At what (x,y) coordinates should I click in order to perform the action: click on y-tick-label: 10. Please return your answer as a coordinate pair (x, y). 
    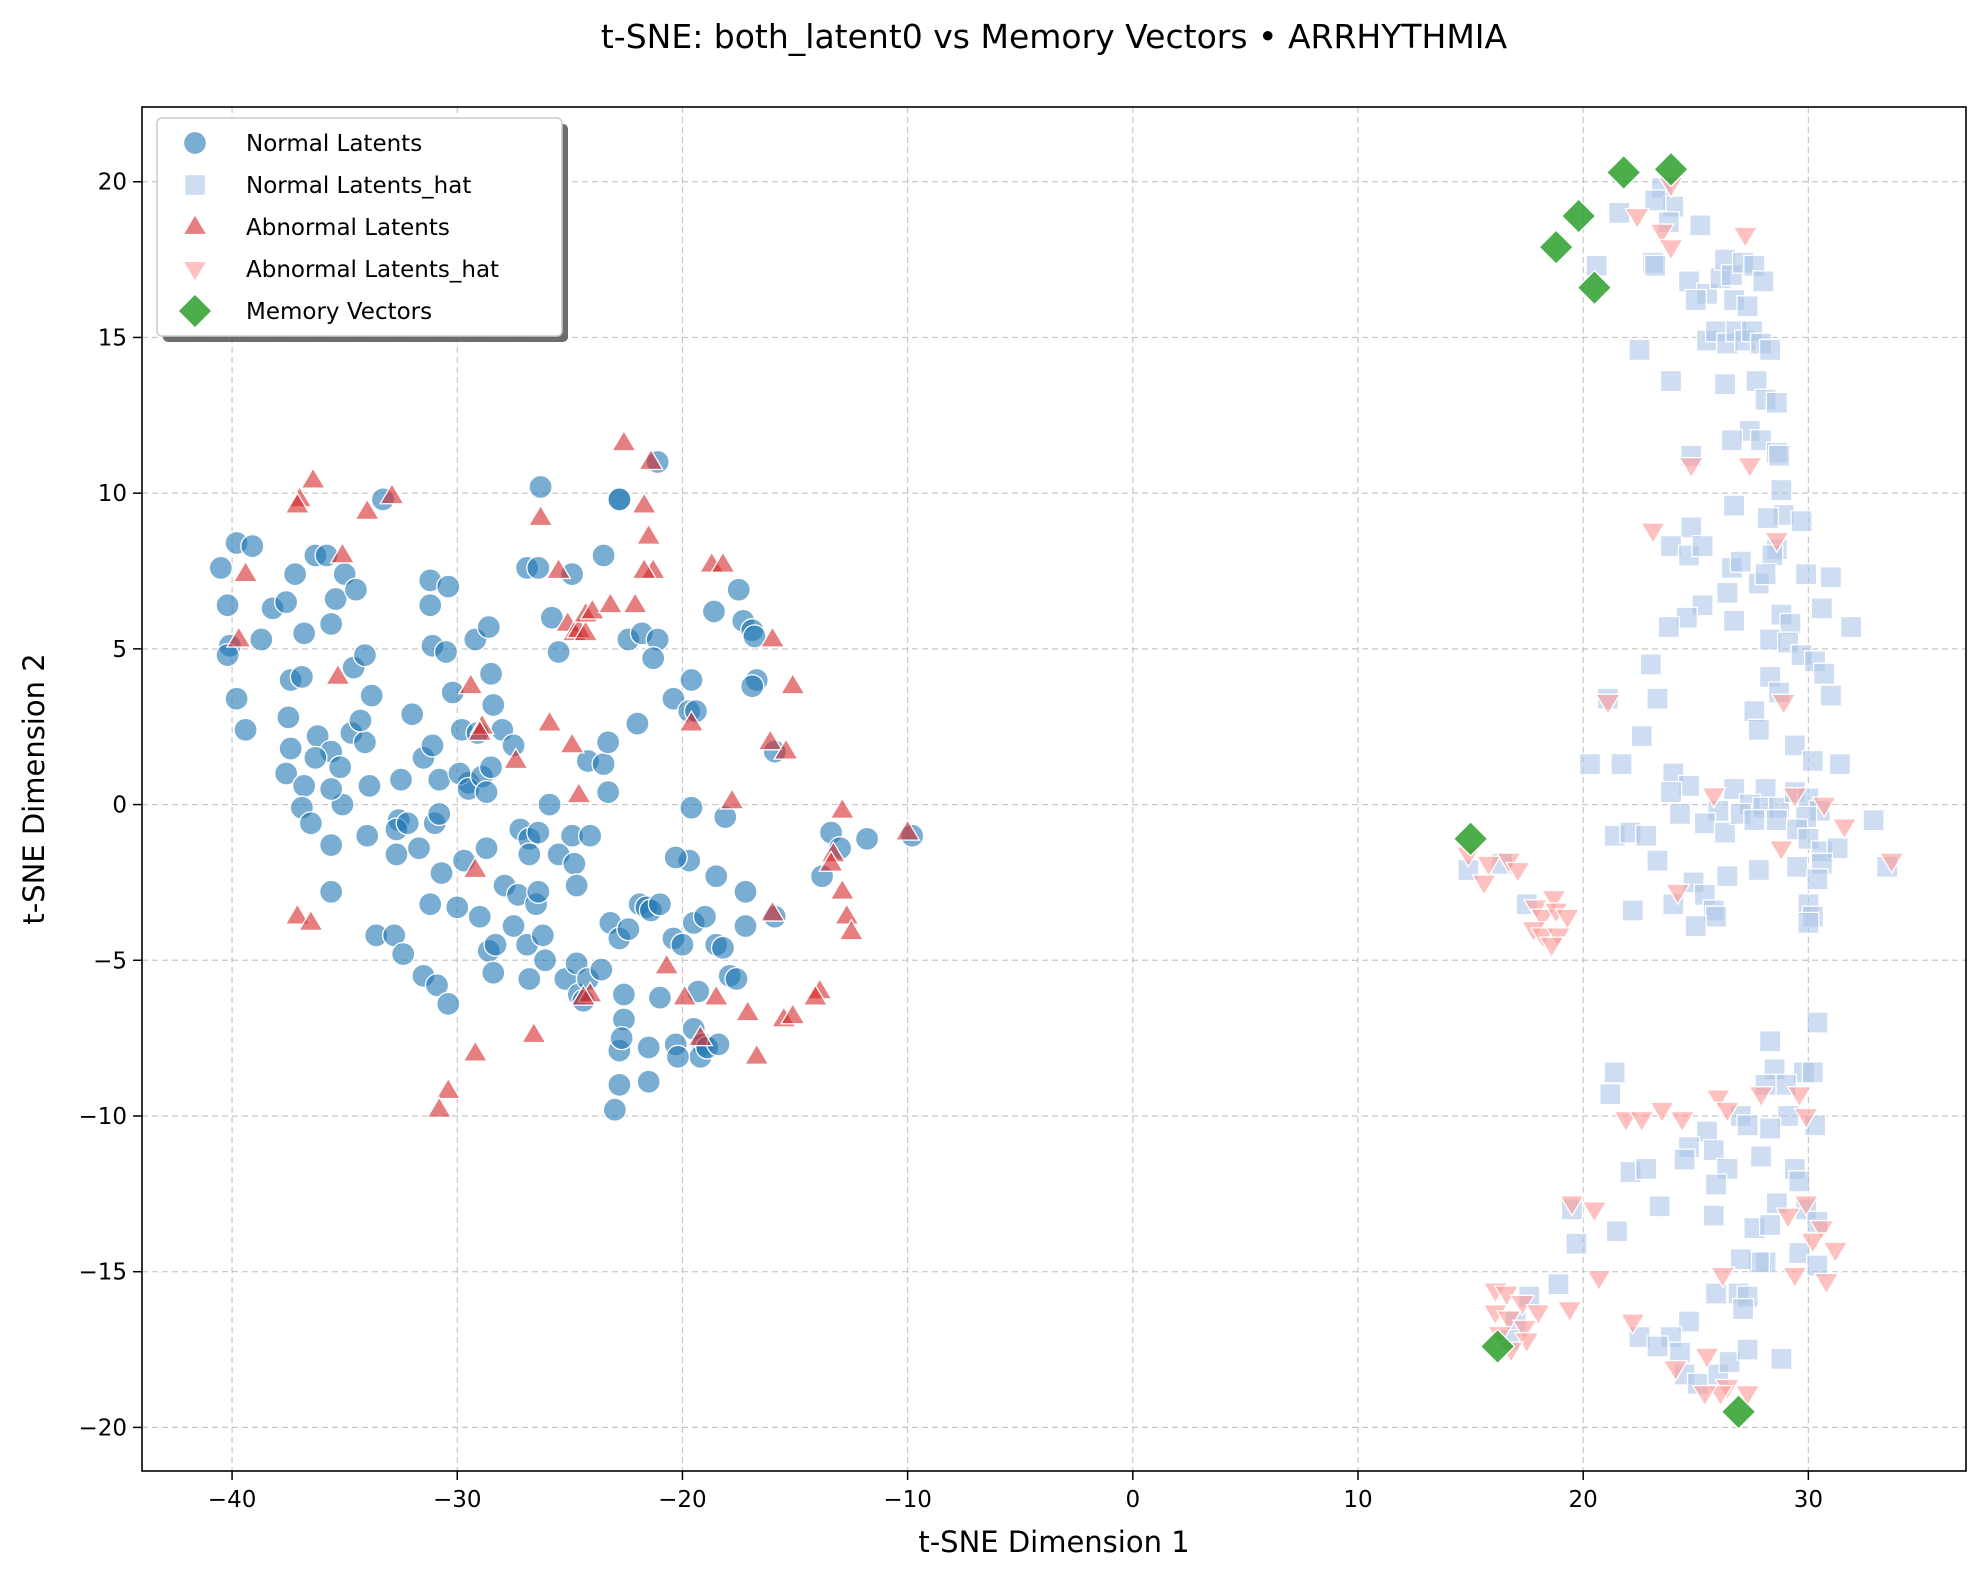
    Looking at the image, I should click on (112, 494).